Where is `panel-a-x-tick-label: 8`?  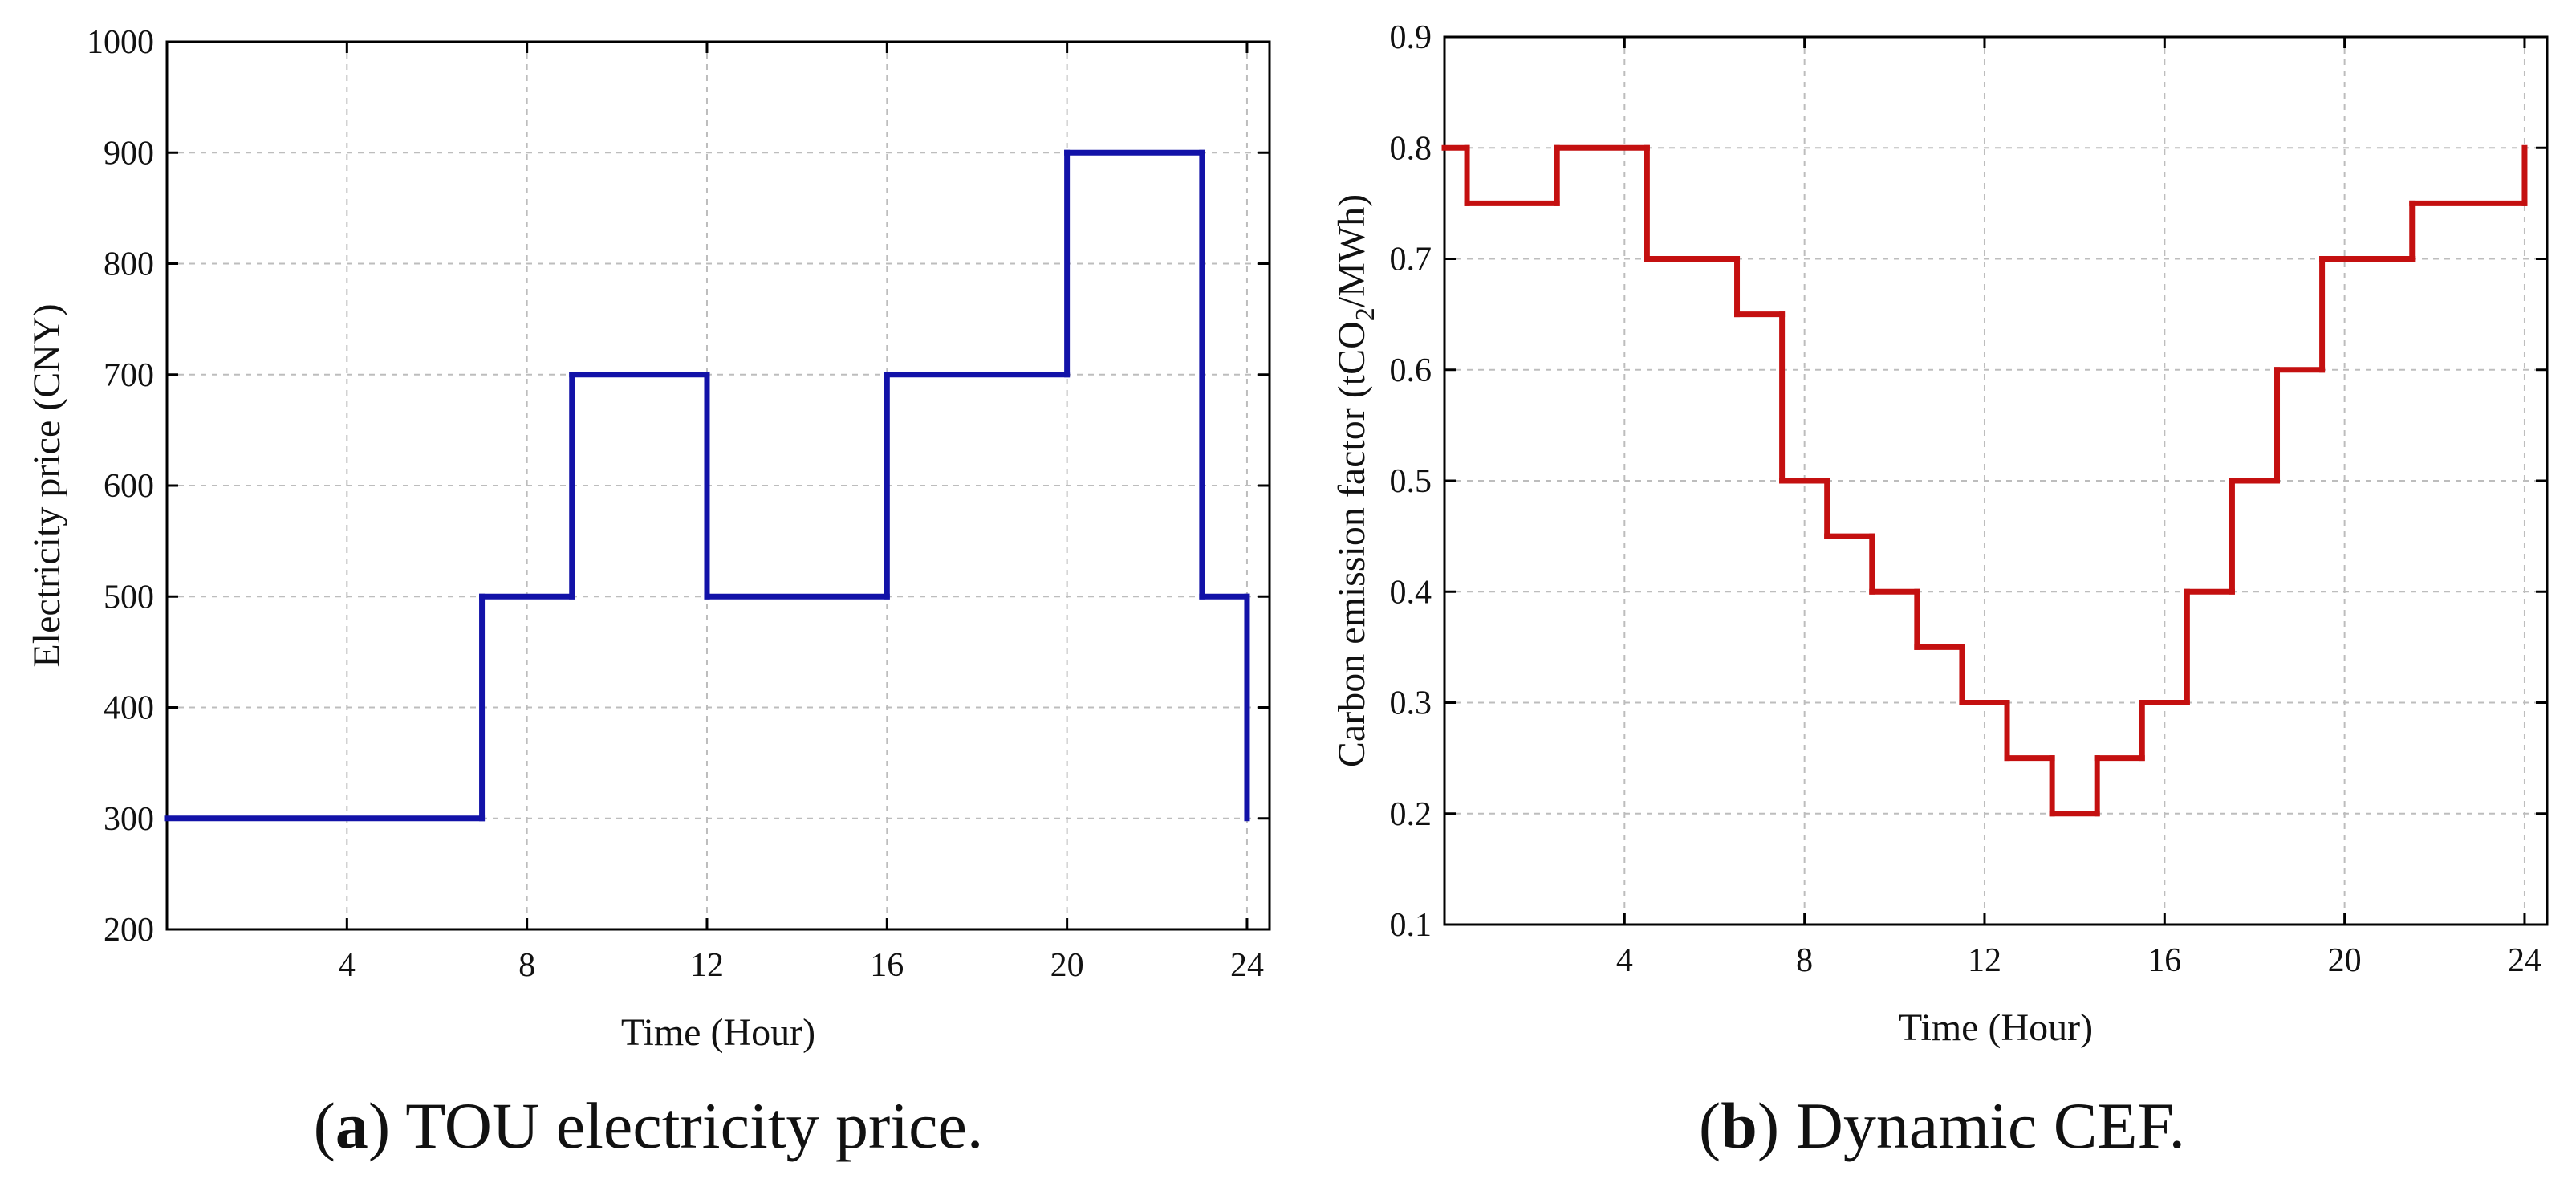 panel-a-x-tick-label: 8 is located at coordinates (526, 965).